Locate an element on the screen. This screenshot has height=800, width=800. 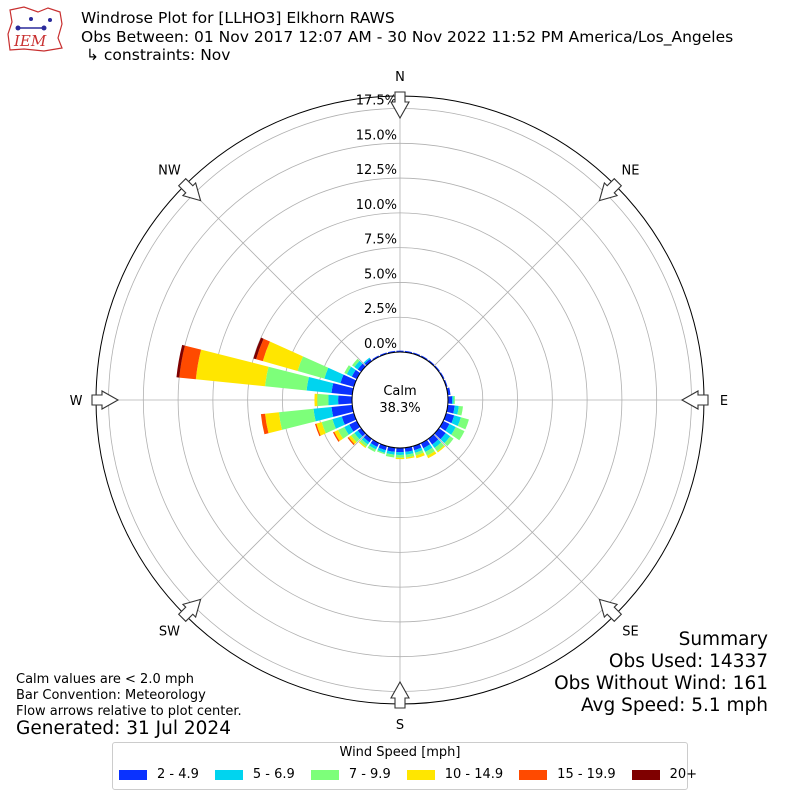
summary-obs-without-wind: Obs Without Wind: 161 is located at coordinates (661, 683).